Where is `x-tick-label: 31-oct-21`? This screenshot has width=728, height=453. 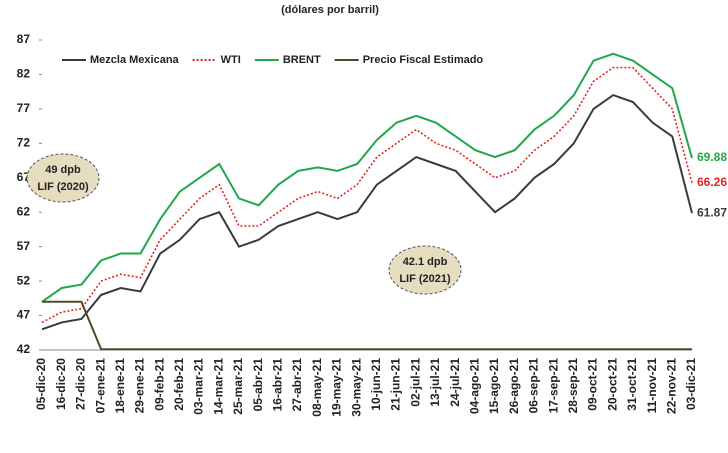 x-tick-label: 31-oct-21 is located at coordinates (632, 384).